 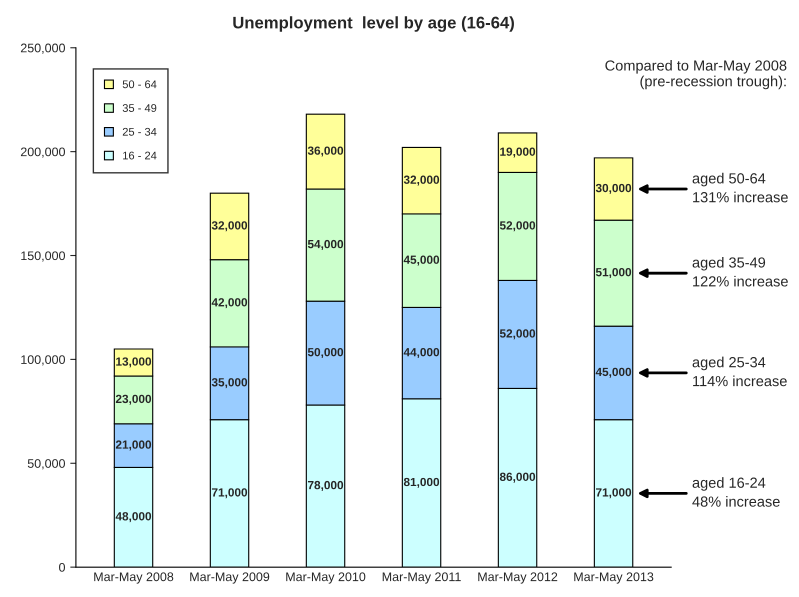 What do you see at coordinates (740, 271) in the screenshot?
I see `text: aged 35-49 122% increase` at bounding box center [740, 271].